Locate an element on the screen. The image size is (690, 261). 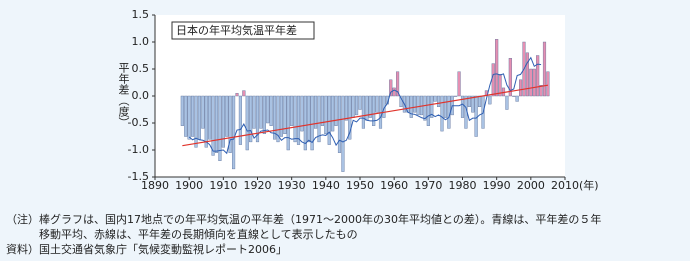
x-tick-label: 1950 is located at coordinates (360, 185).